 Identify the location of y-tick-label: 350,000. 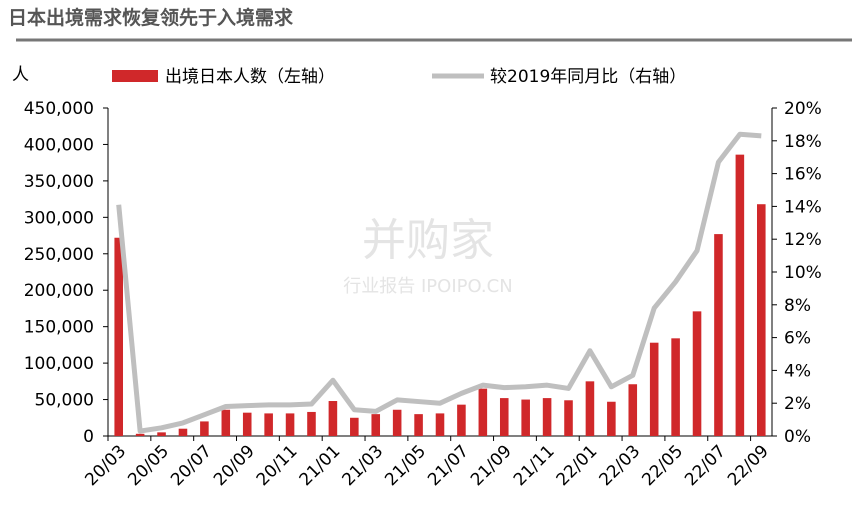
(59, 182).